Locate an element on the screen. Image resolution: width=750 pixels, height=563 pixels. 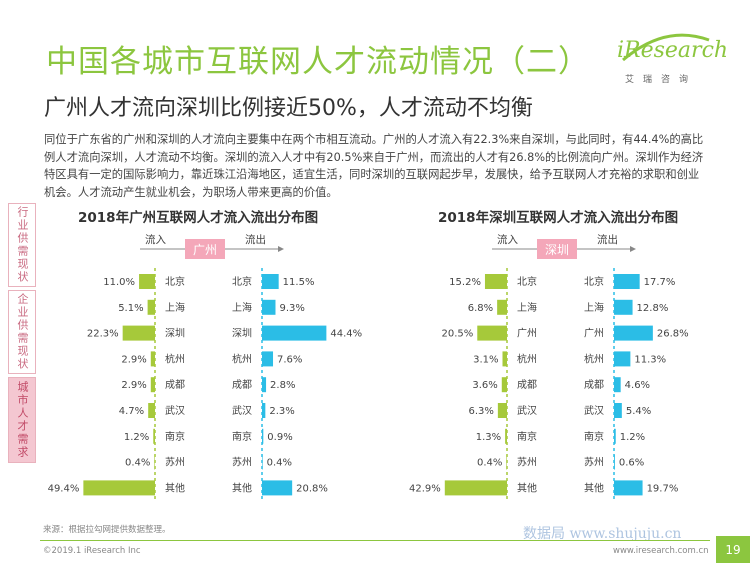
sz-inflow-category: 杭州 is located at coordinates (527, 358).